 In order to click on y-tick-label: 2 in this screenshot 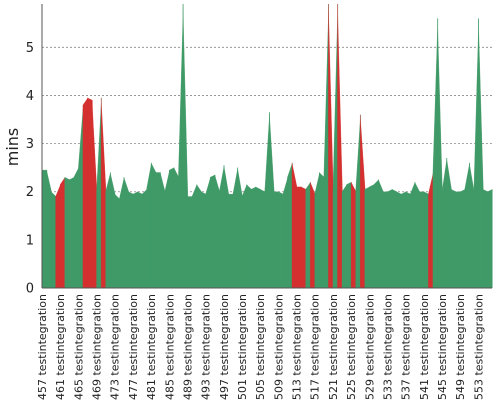, I will do `click(30, 192)`.